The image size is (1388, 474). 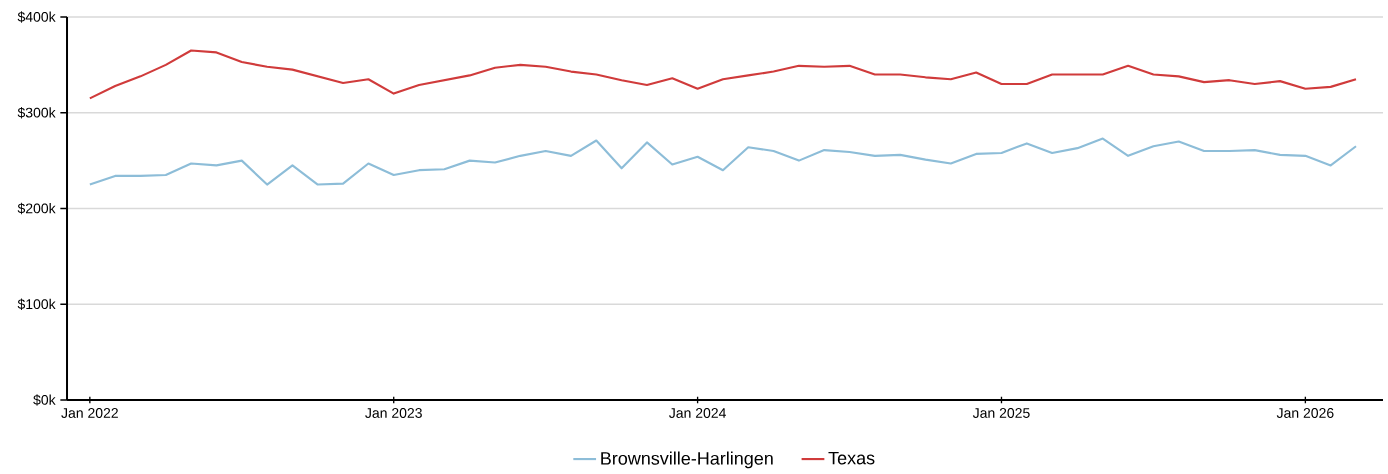 I want to click on y-tick-label: $400k, so click(x=36, y=17).